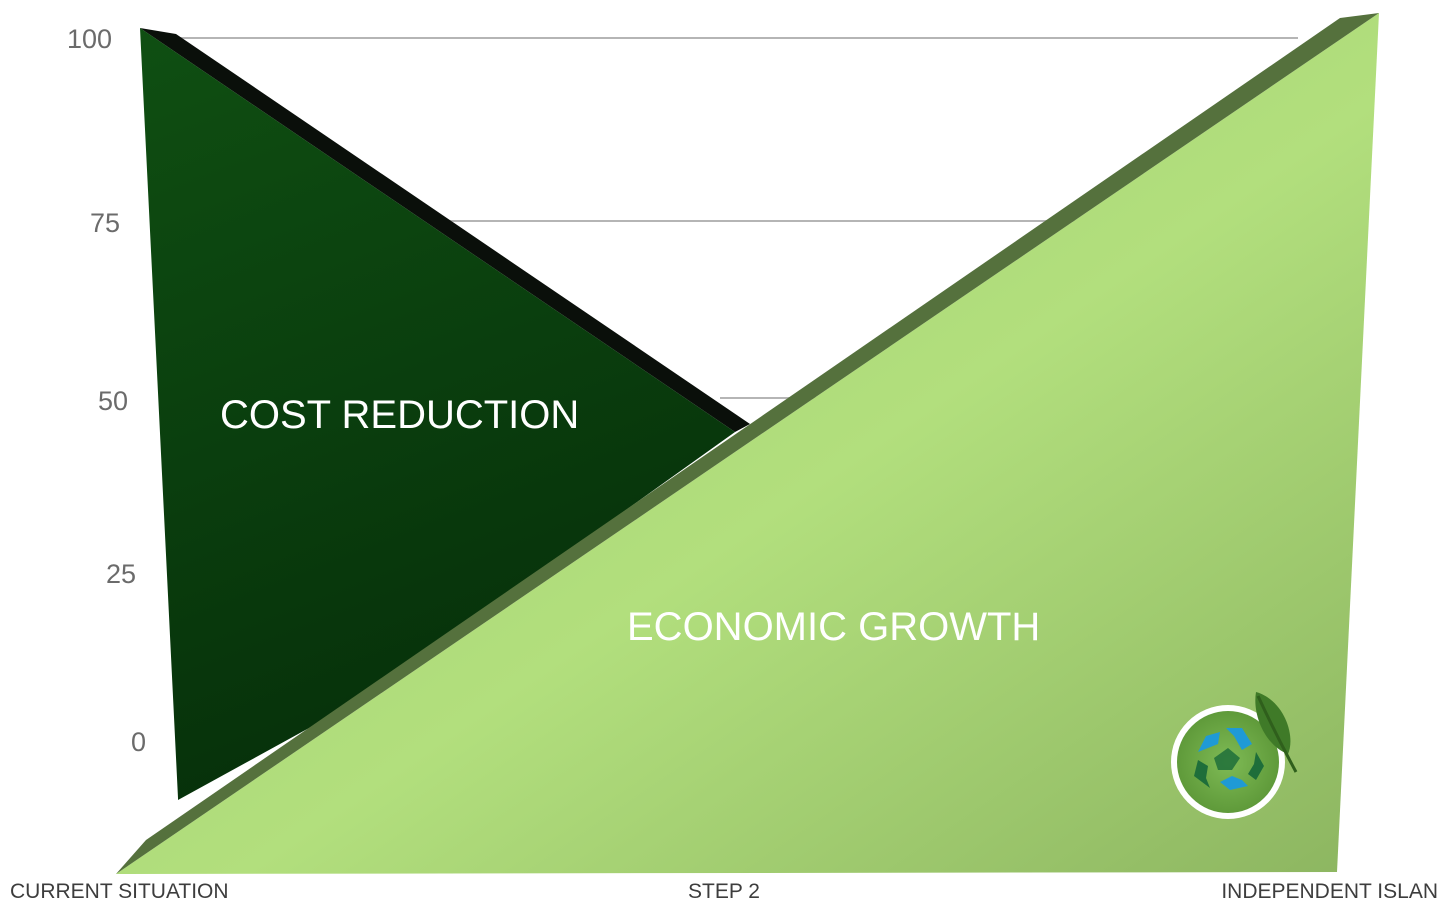 This screenshot has height=907, width=1445. Describe the element at coordinates (1329, 891) in the screenshot. I see `x-category-label: INDEPENDENT ISLAN` at that location.